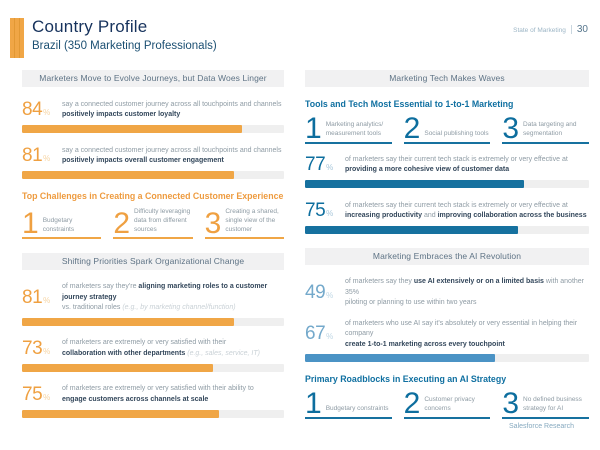 Image resolution: width=600 pixels, height=450 pixels. What do you see at coordinates (541, 426) in the screenshot?
I see `footer-credit: Salesforce Research` at bounding box center [541, 426].